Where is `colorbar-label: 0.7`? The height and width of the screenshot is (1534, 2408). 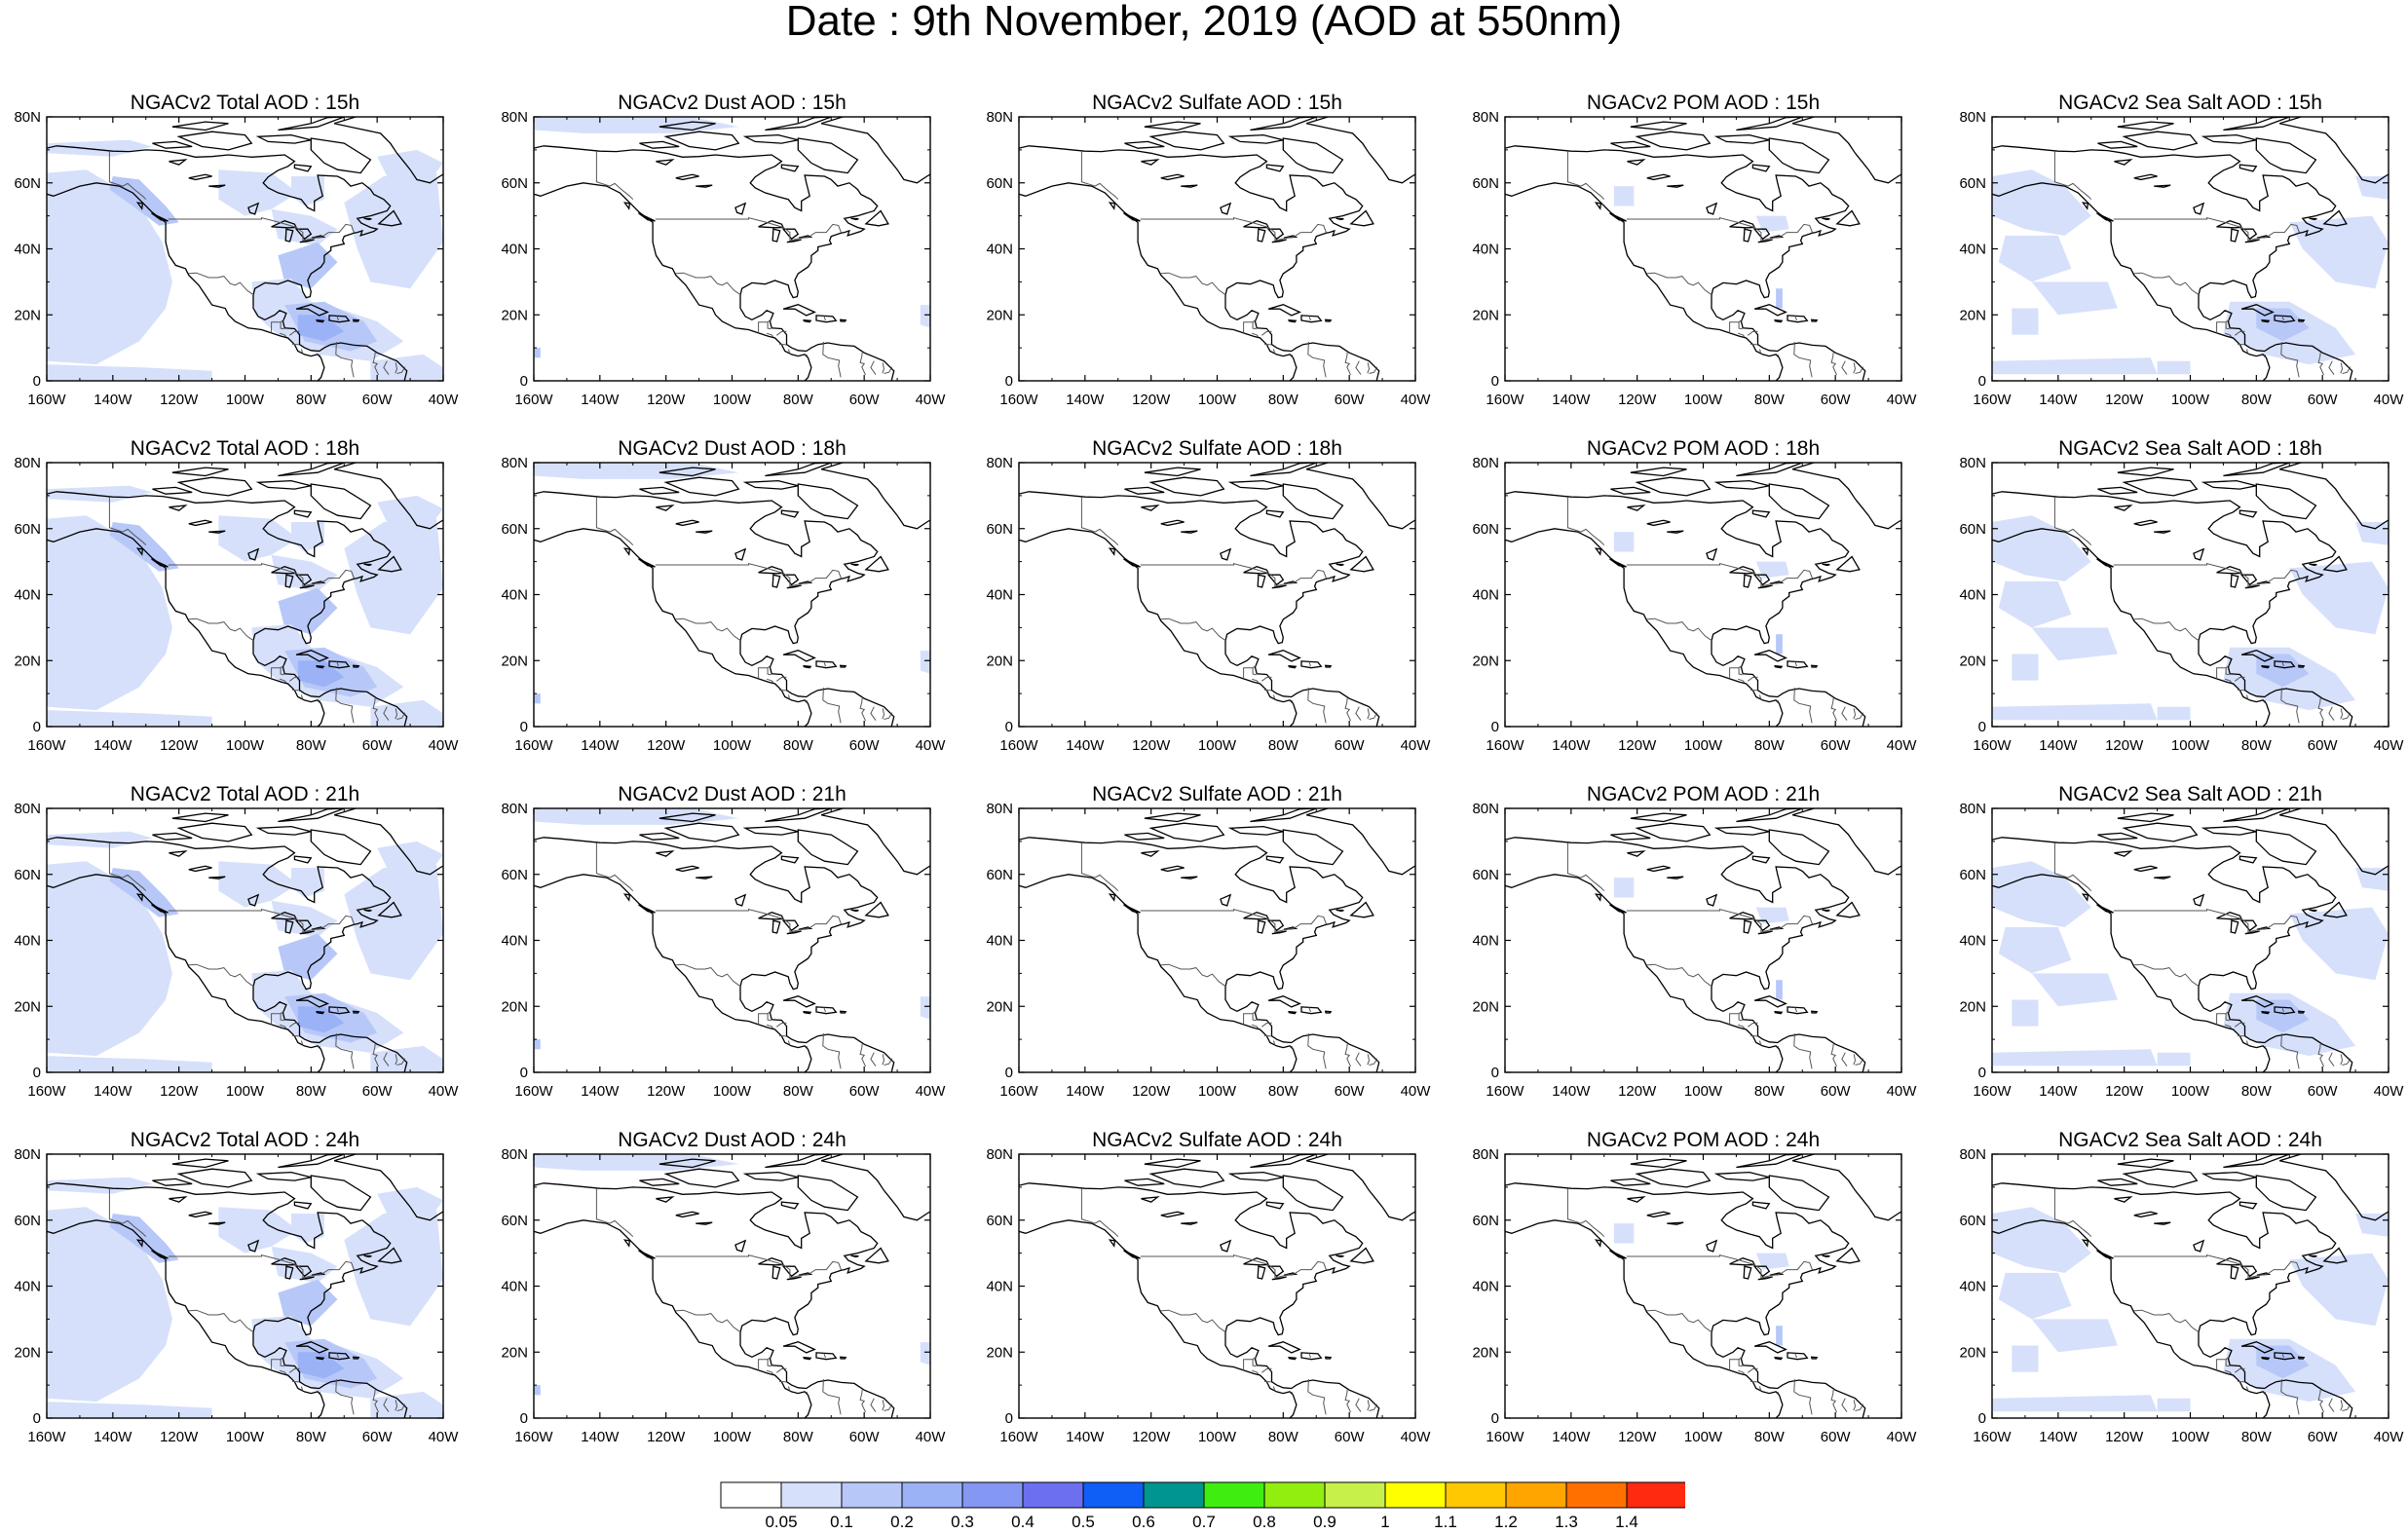
colorbar-label: 0.7 is located at coordinates (1204, 1521).